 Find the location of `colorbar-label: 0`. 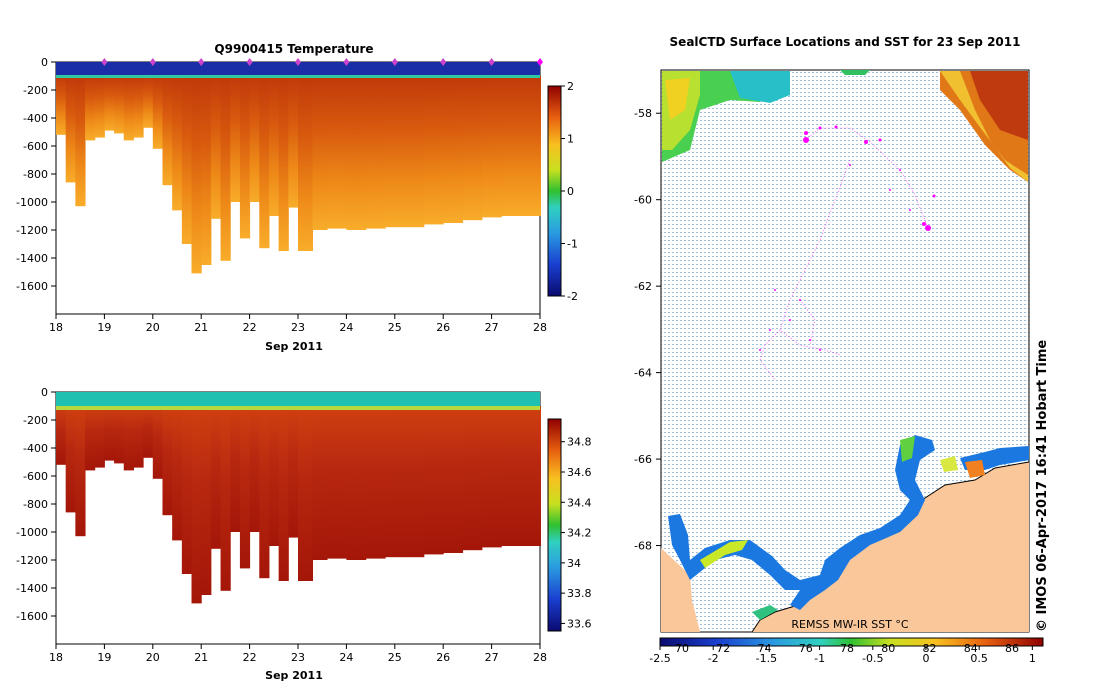

colorbar-label: 0 is located at coordinates (570, 191).